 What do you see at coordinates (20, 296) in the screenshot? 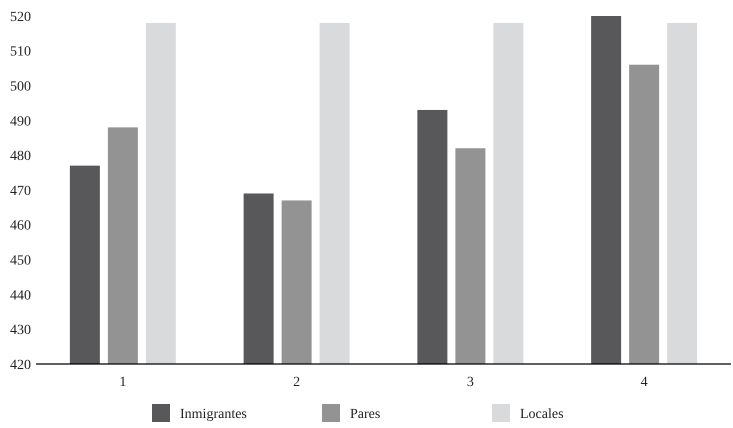
I see `y-tick-label: 440` at bounding box center [20, 296].